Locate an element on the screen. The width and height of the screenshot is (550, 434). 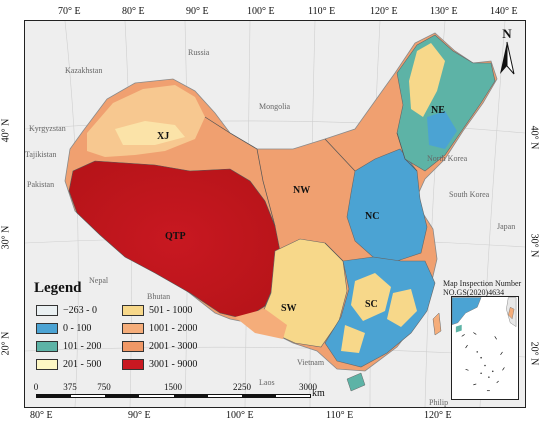
taiwan-island is located at coordinates (437, 324).